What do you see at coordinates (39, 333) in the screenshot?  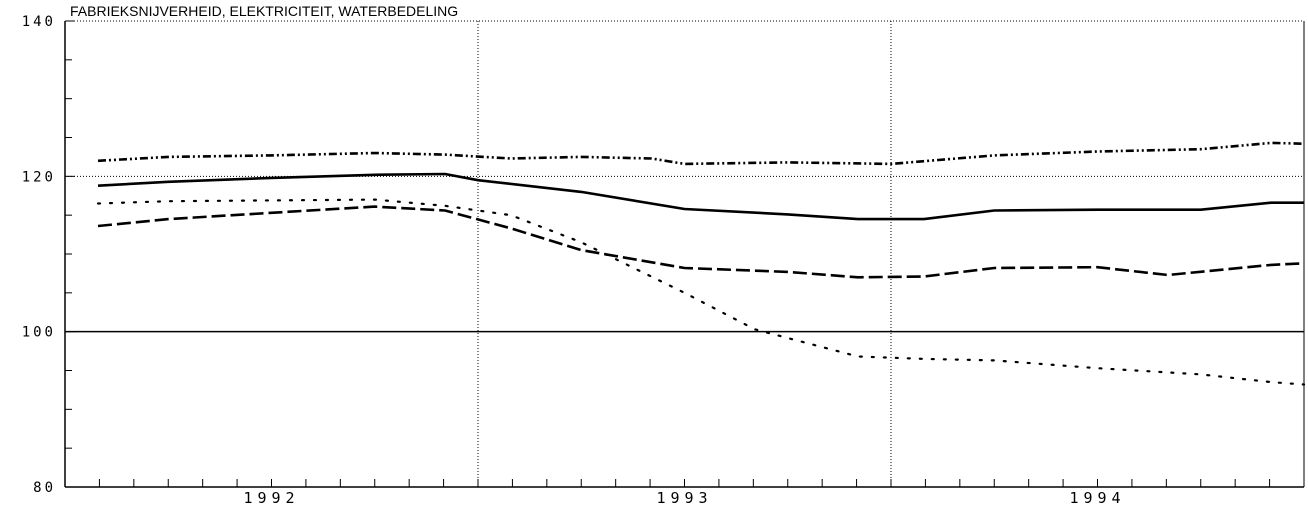 I see `y-tick-label: 100` at bounding box center [39, 333].